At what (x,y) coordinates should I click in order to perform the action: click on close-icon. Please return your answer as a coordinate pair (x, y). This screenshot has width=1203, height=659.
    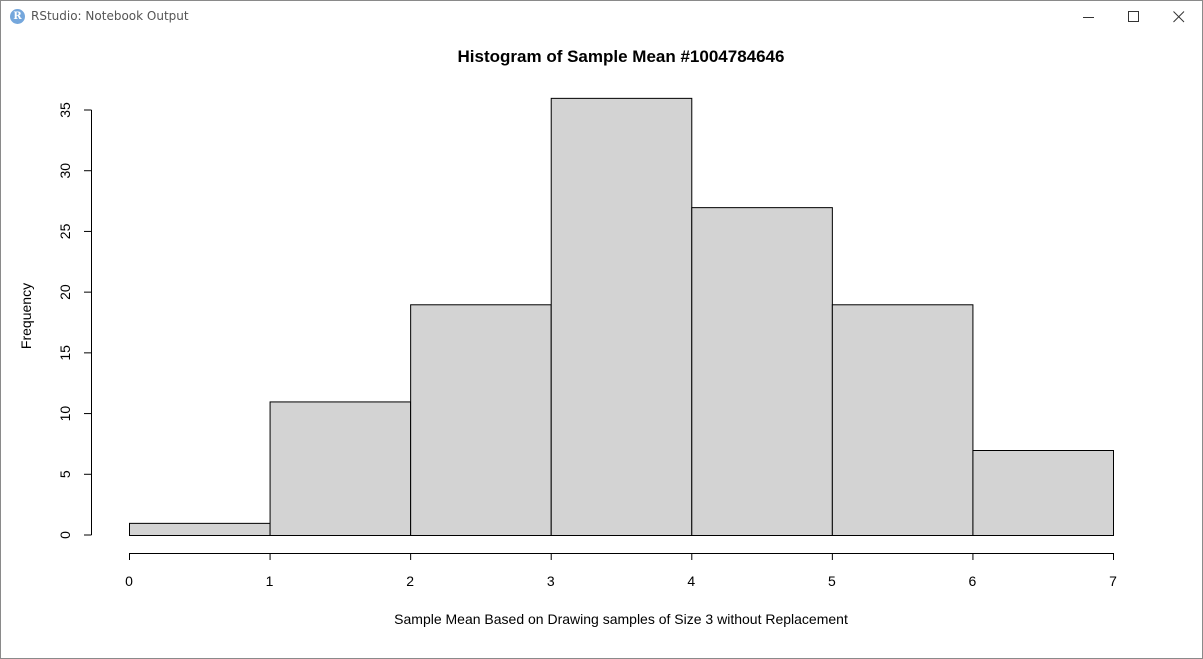
    Looking at the image, I should click on (1179, 17).